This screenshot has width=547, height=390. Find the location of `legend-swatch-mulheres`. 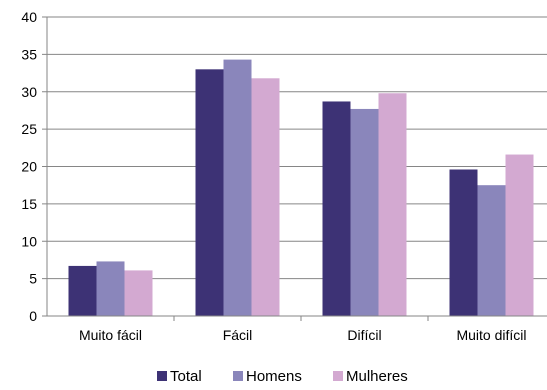

legend-swatch-mulheres is located at coordinates (338, 376).